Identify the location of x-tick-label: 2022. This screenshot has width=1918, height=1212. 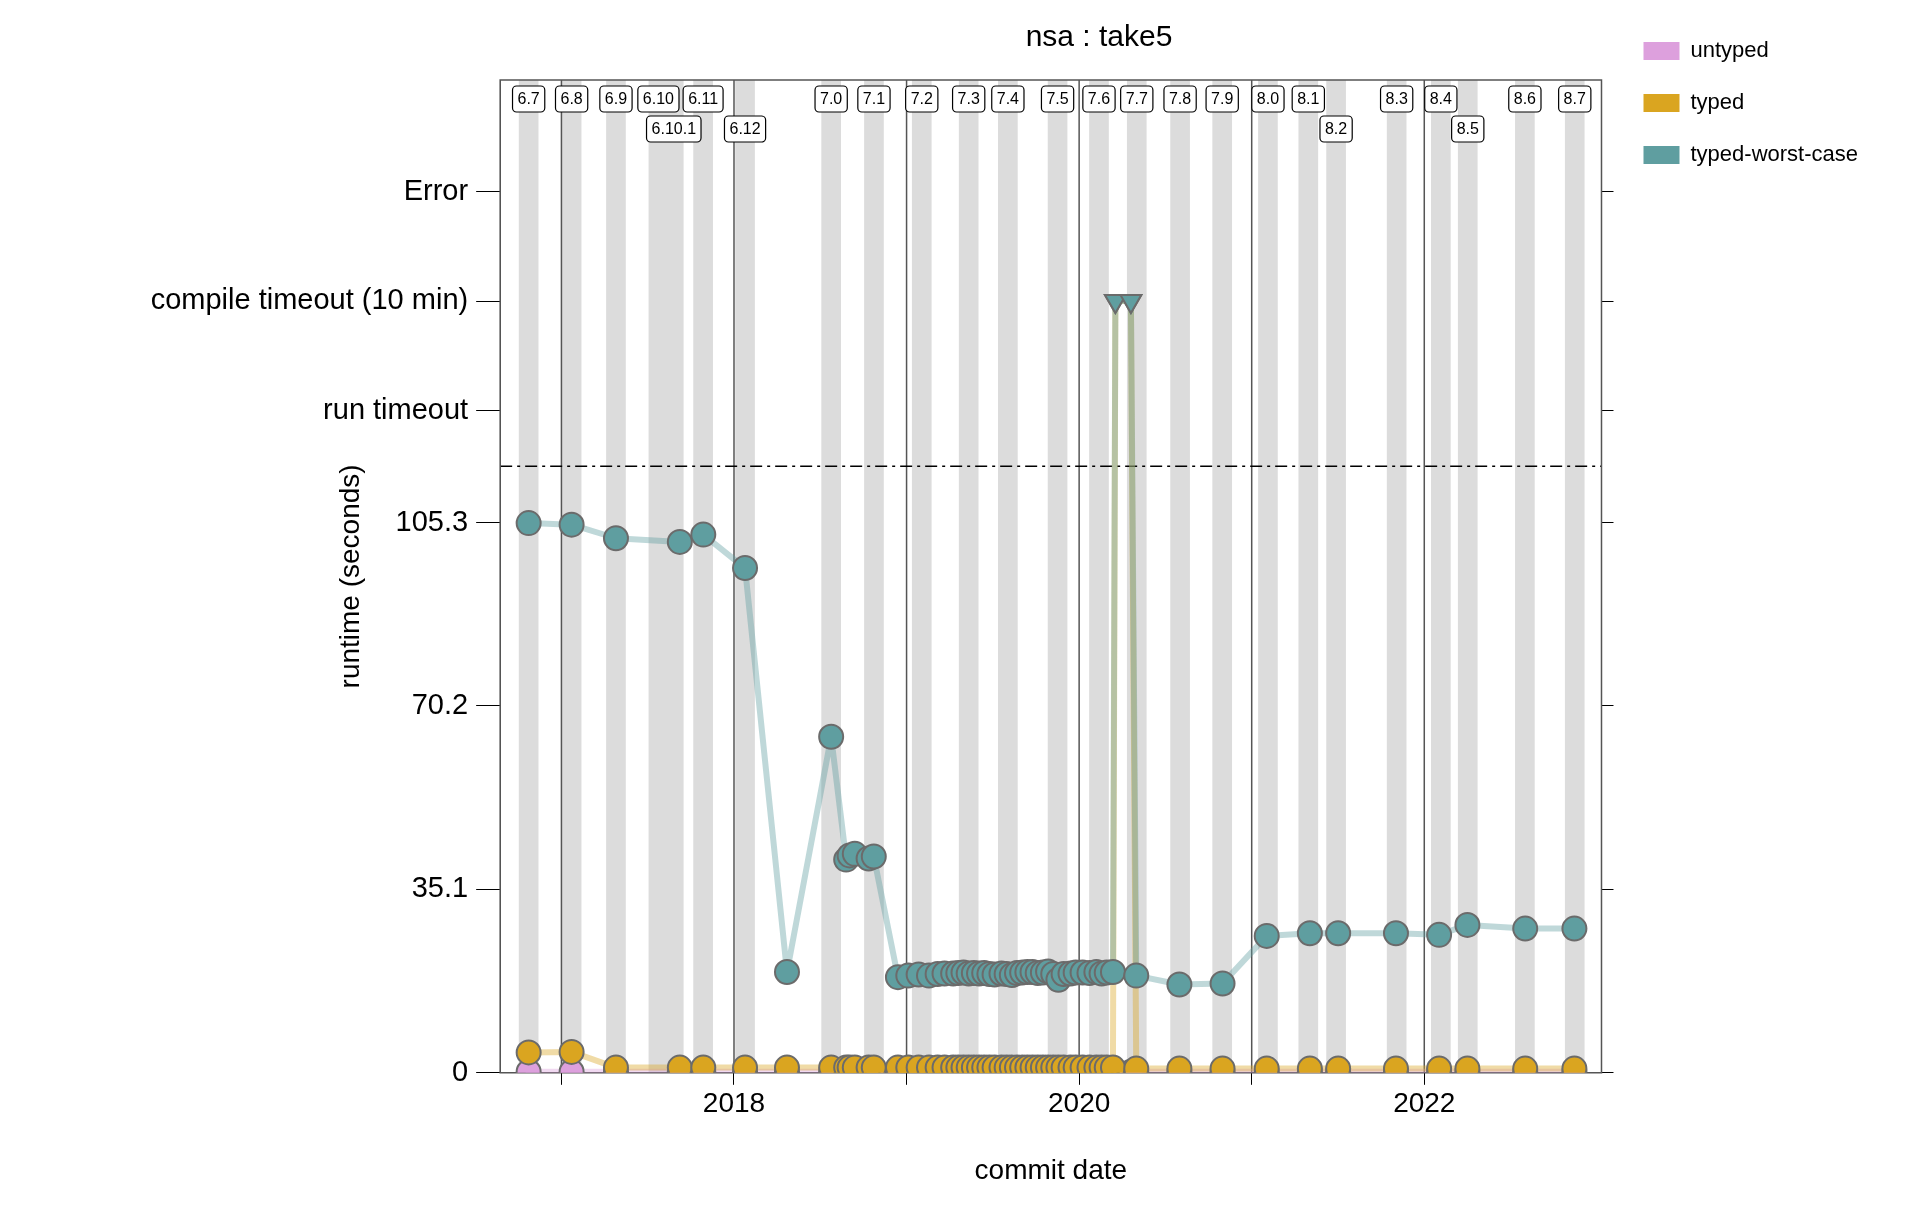
(1424, 1103).